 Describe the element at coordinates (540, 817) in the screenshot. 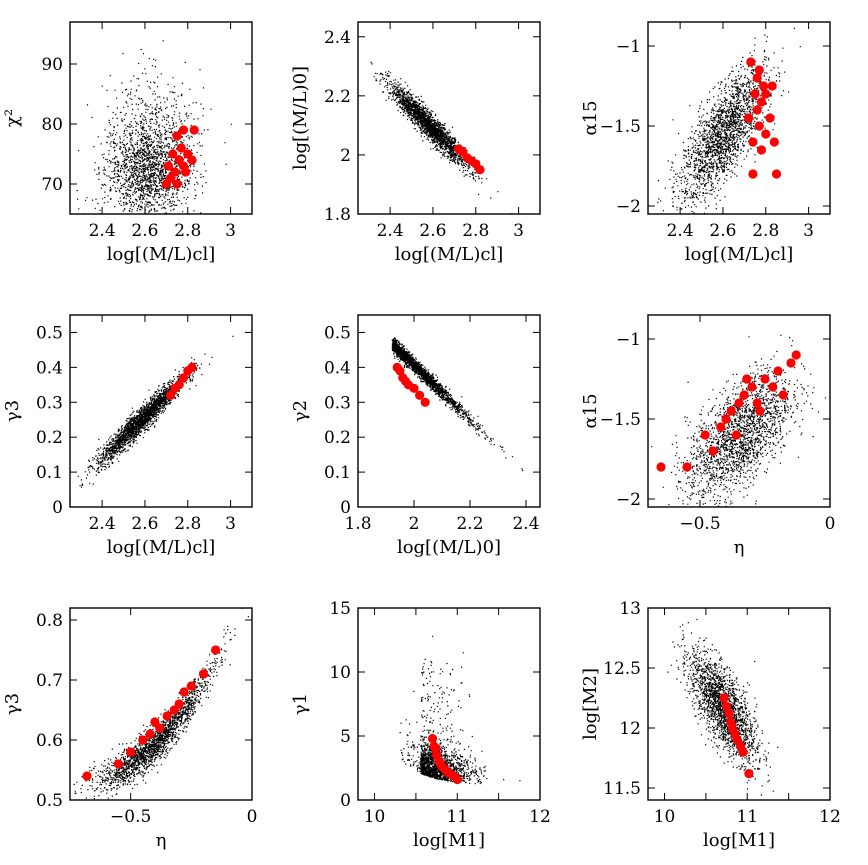

I see `x-tick-label: 12` at that location.